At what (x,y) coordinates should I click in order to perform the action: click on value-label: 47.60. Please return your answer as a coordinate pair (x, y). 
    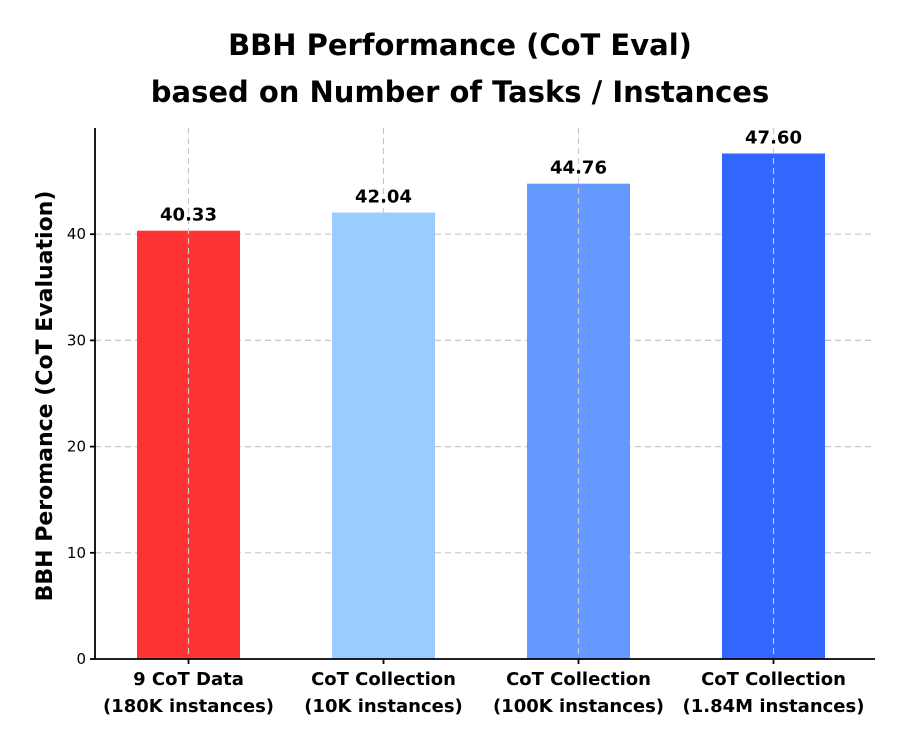
    Looking at the image, I should click on (773, 137).